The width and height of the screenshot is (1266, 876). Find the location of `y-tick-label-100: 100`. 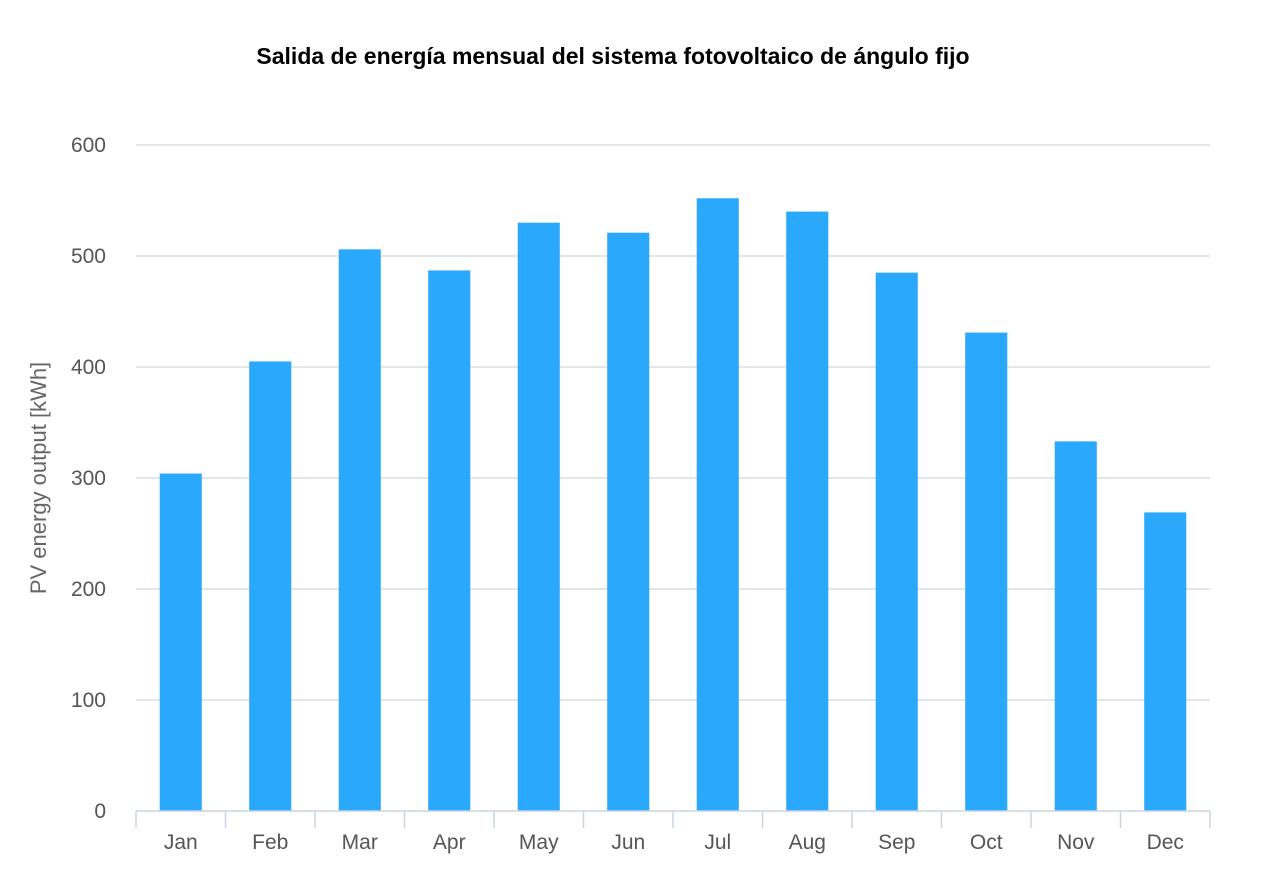

y-tick-label-100: 100 is located at coordinates (88, 700).